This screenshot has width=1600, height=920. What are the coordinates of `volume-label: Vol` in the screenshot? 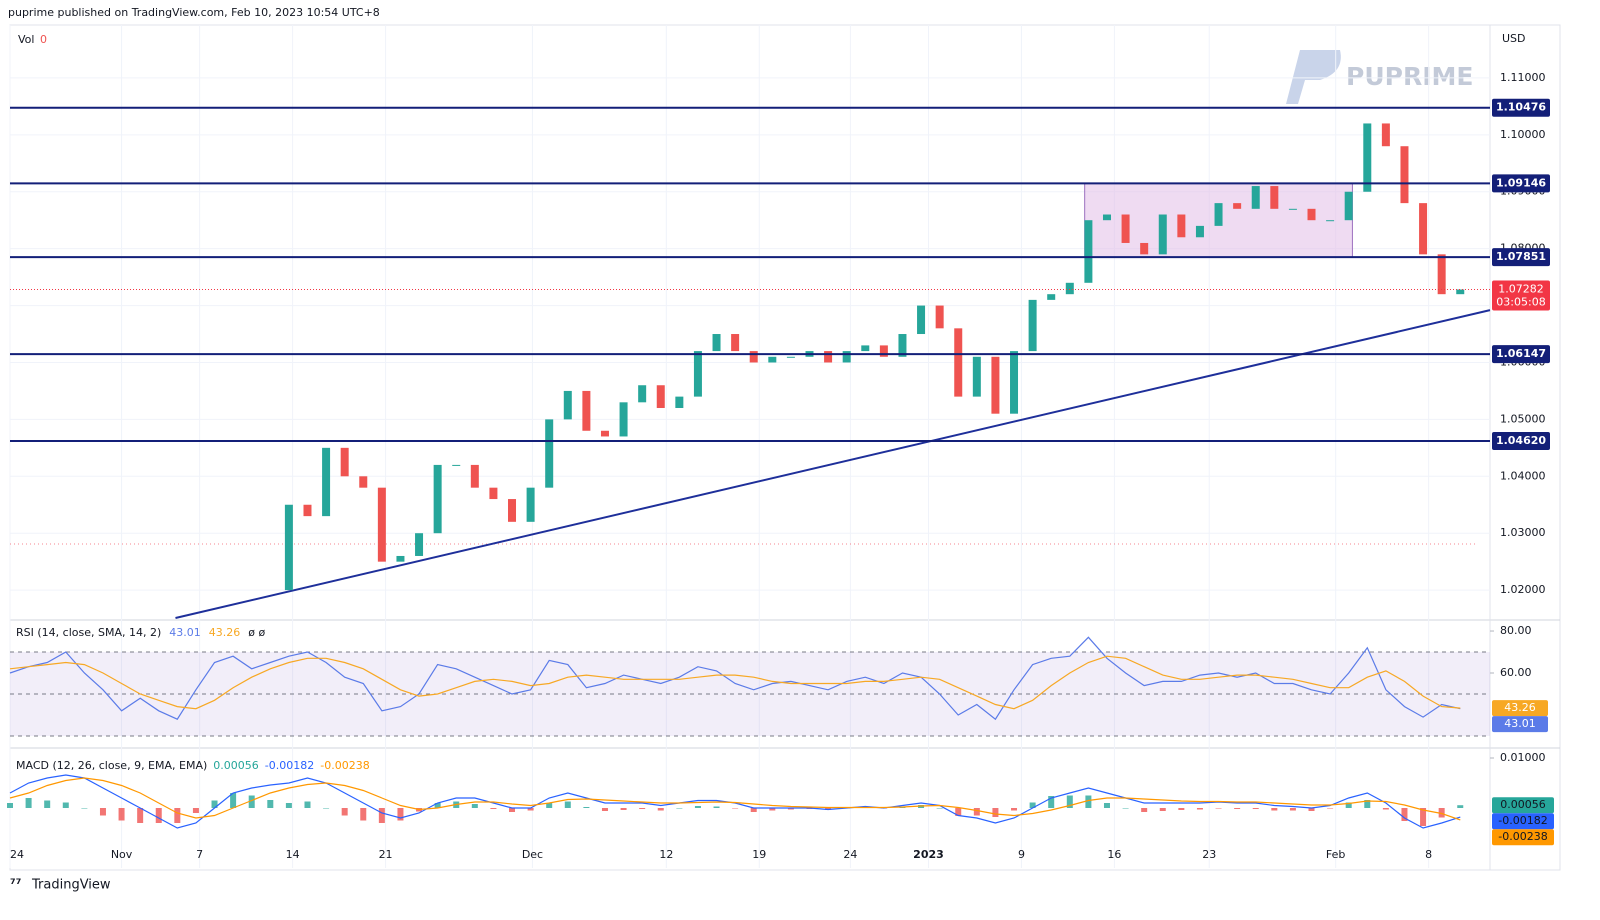 It's located at (26, 39).